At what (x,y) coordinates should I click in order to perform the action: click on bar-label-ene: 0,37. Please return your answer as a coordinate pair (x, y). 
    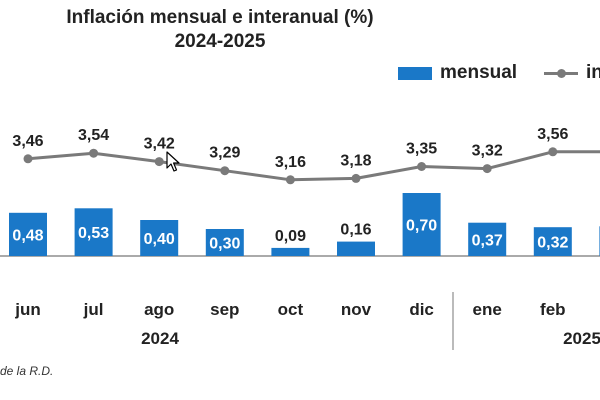
    Looking at the image, I should click on (487, 240).